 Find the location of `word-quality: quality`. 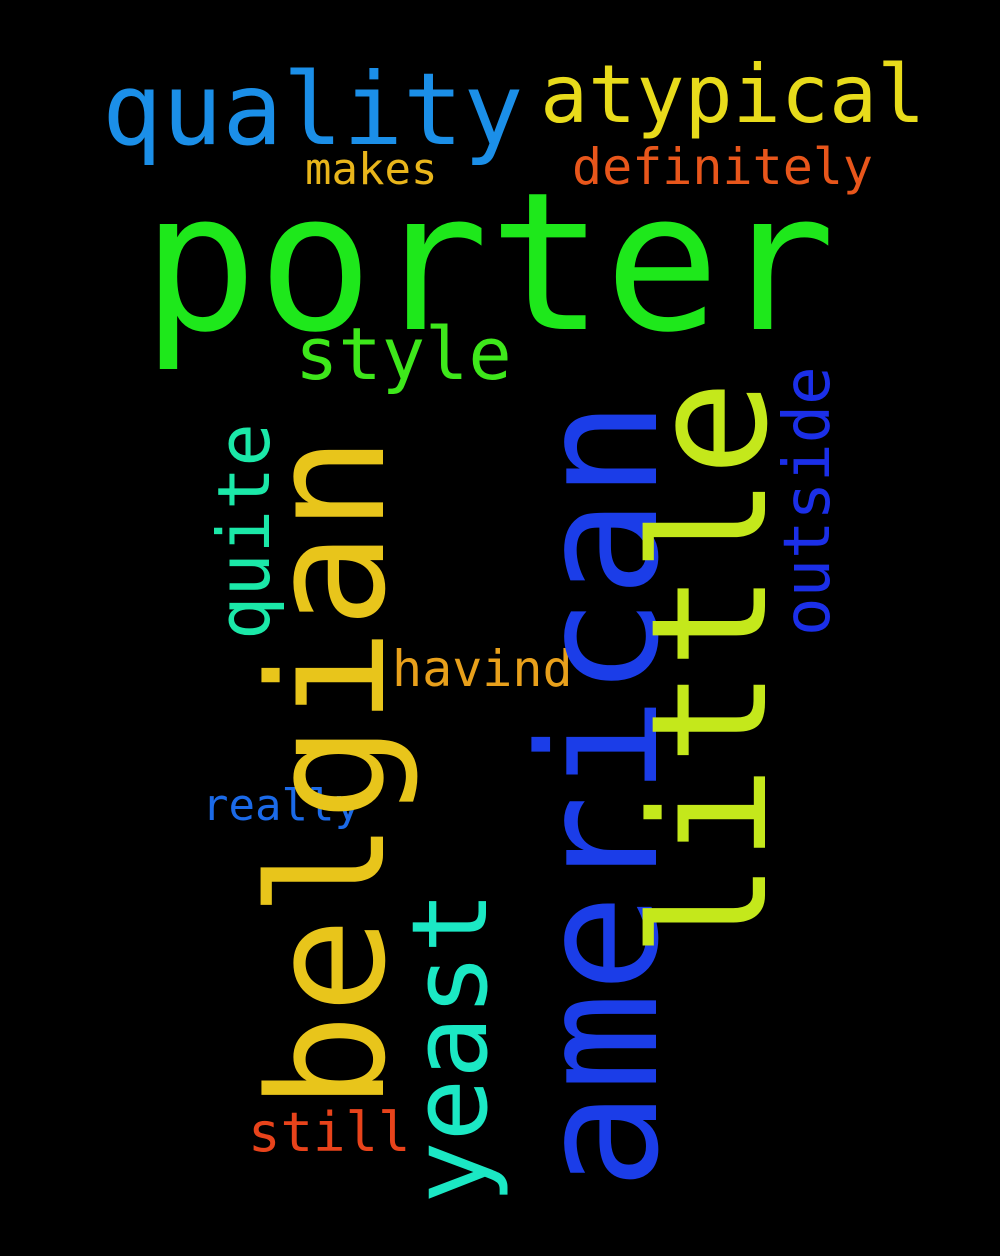

word-quality: quality is located at coordinates (313, 109).